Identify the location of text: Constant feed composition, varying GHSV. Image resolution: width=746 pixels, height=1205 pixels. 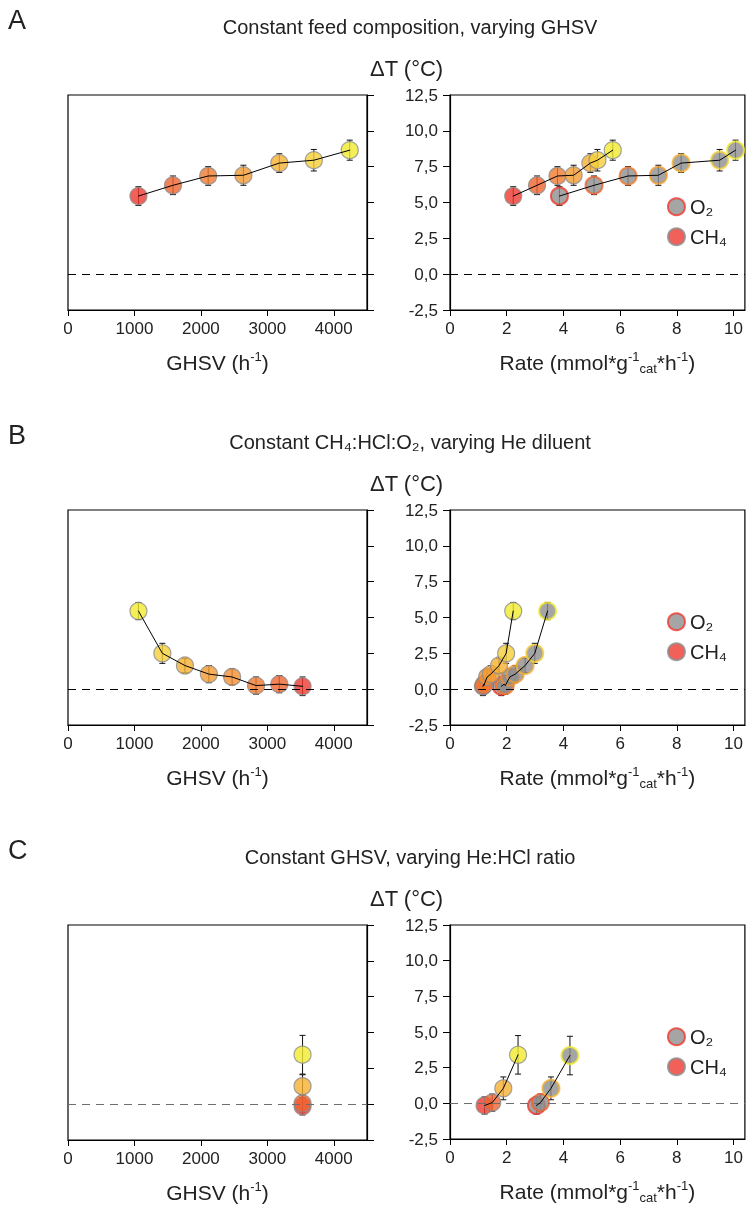
(410, 27).